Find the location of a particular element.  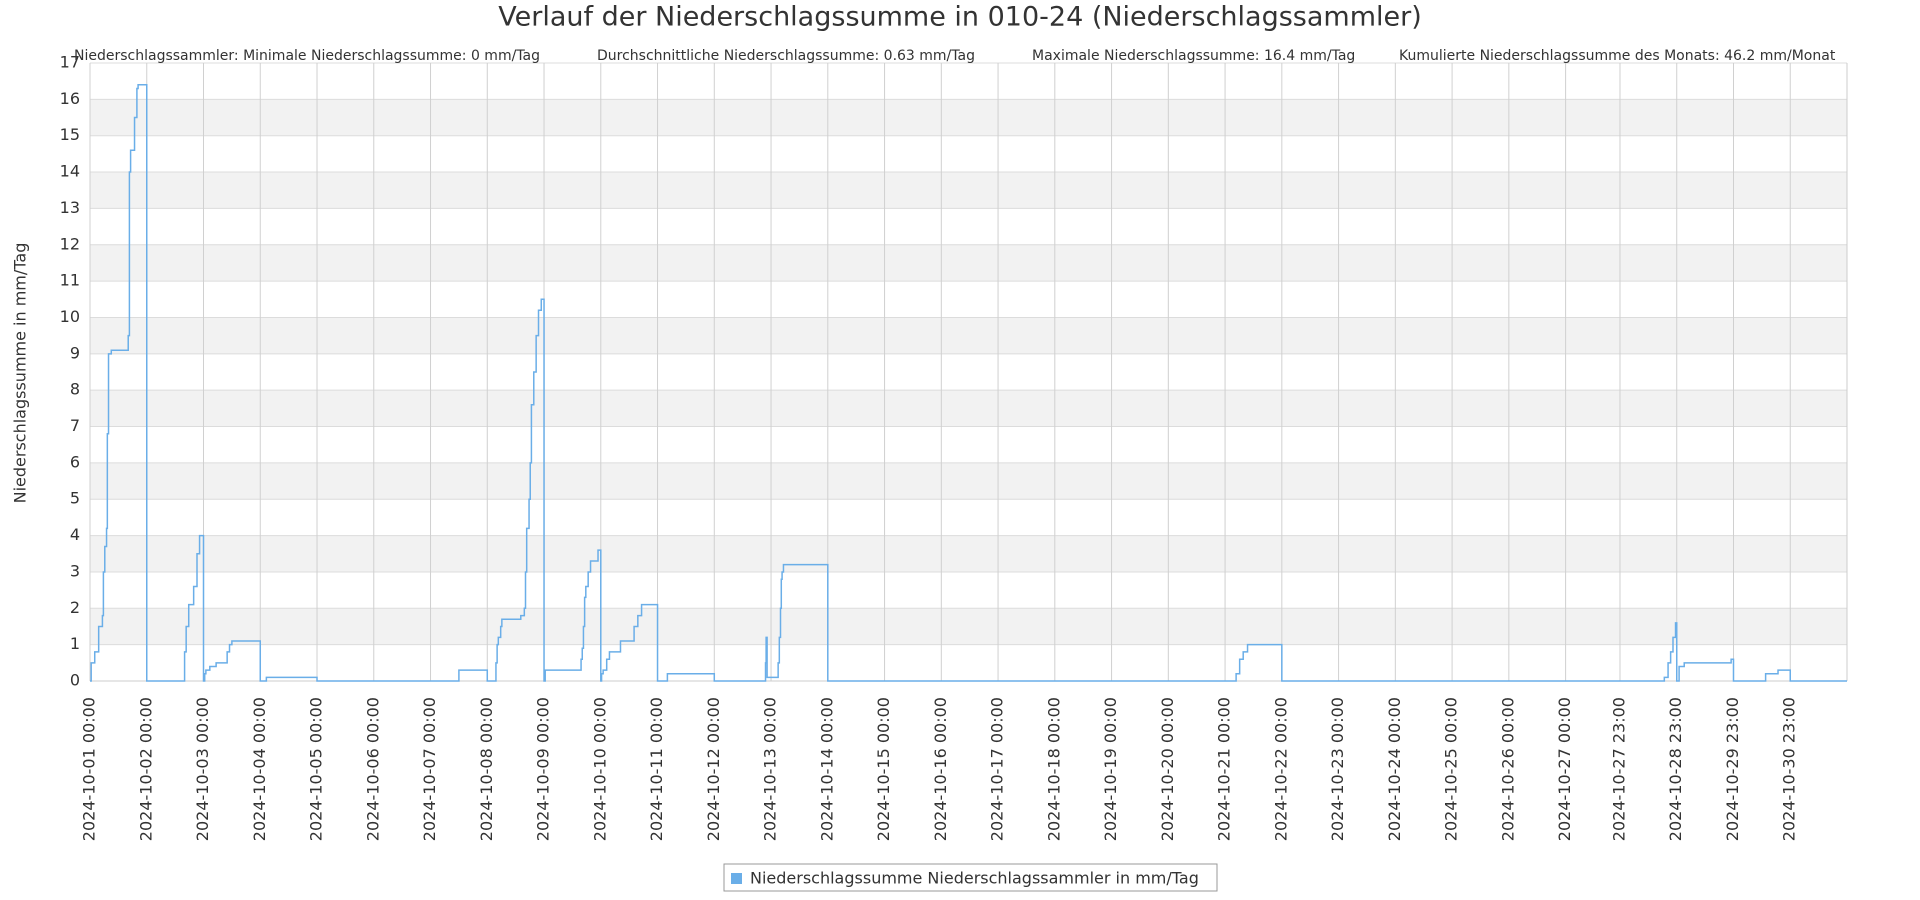

y-tick-label: 7 is located at coordinates (75, 425).